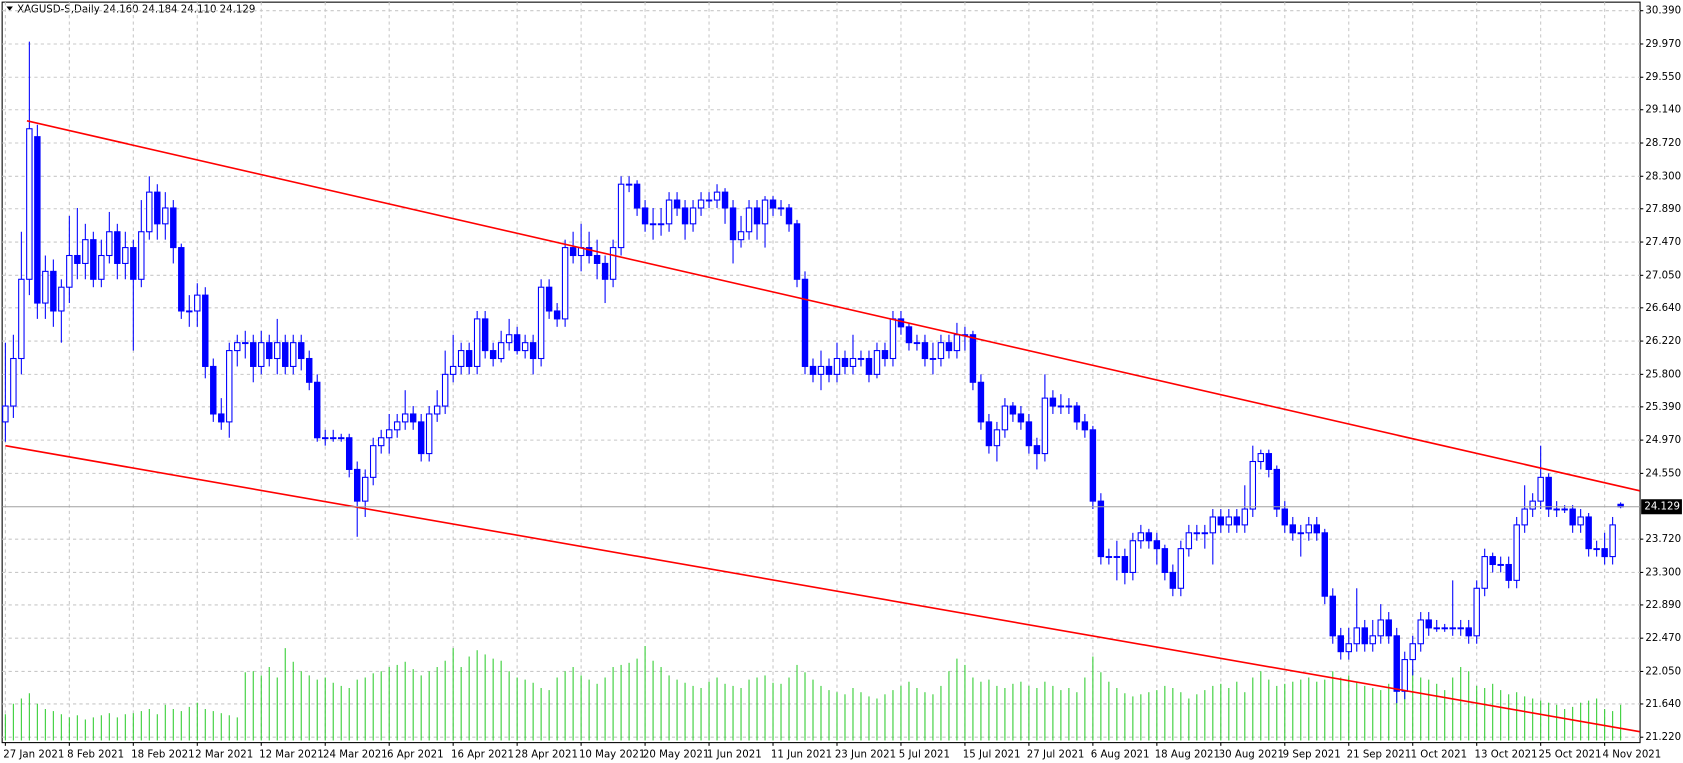  I want to click on y-tick-label: 29.970, so click(1663, 44).